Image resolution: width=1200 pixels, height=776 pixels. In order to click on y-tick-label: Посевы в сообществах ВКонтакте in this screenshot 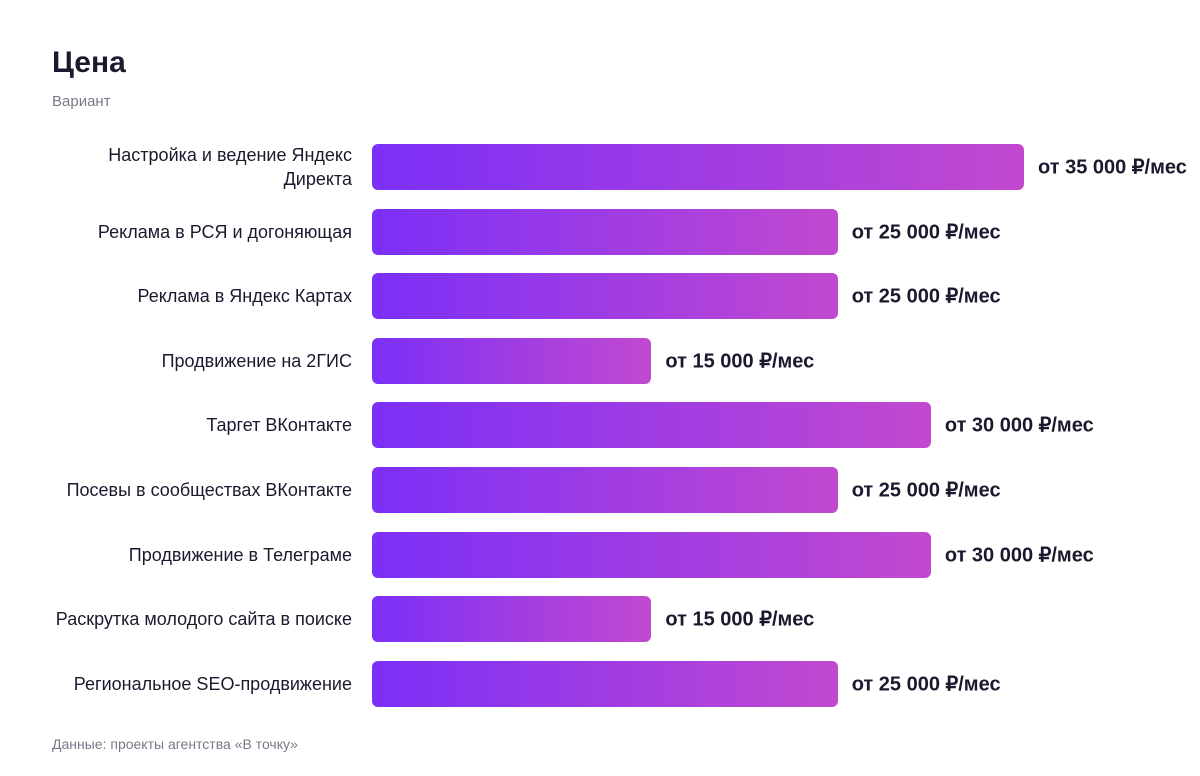, I will do `click(209, 490)`.